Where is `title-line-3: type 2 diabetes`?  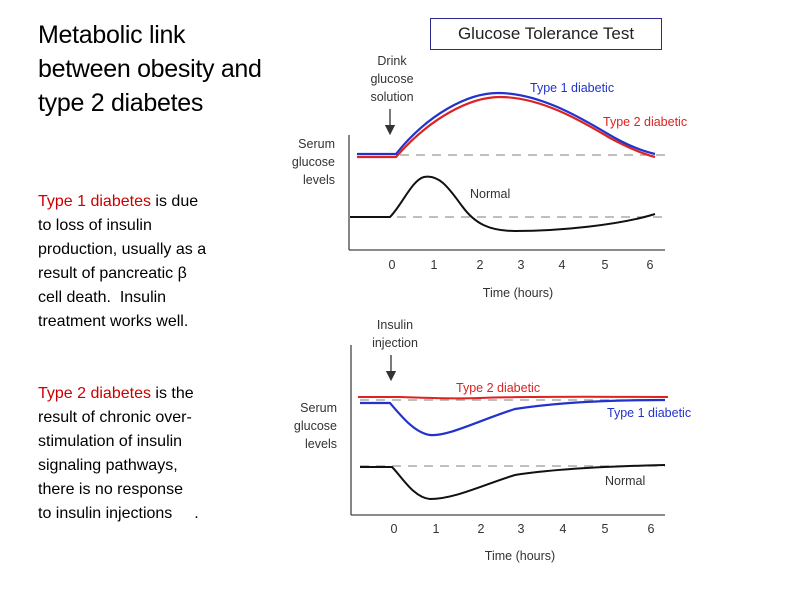 title-line-3: type 2 diabetes is located at coordinates (121, 103).